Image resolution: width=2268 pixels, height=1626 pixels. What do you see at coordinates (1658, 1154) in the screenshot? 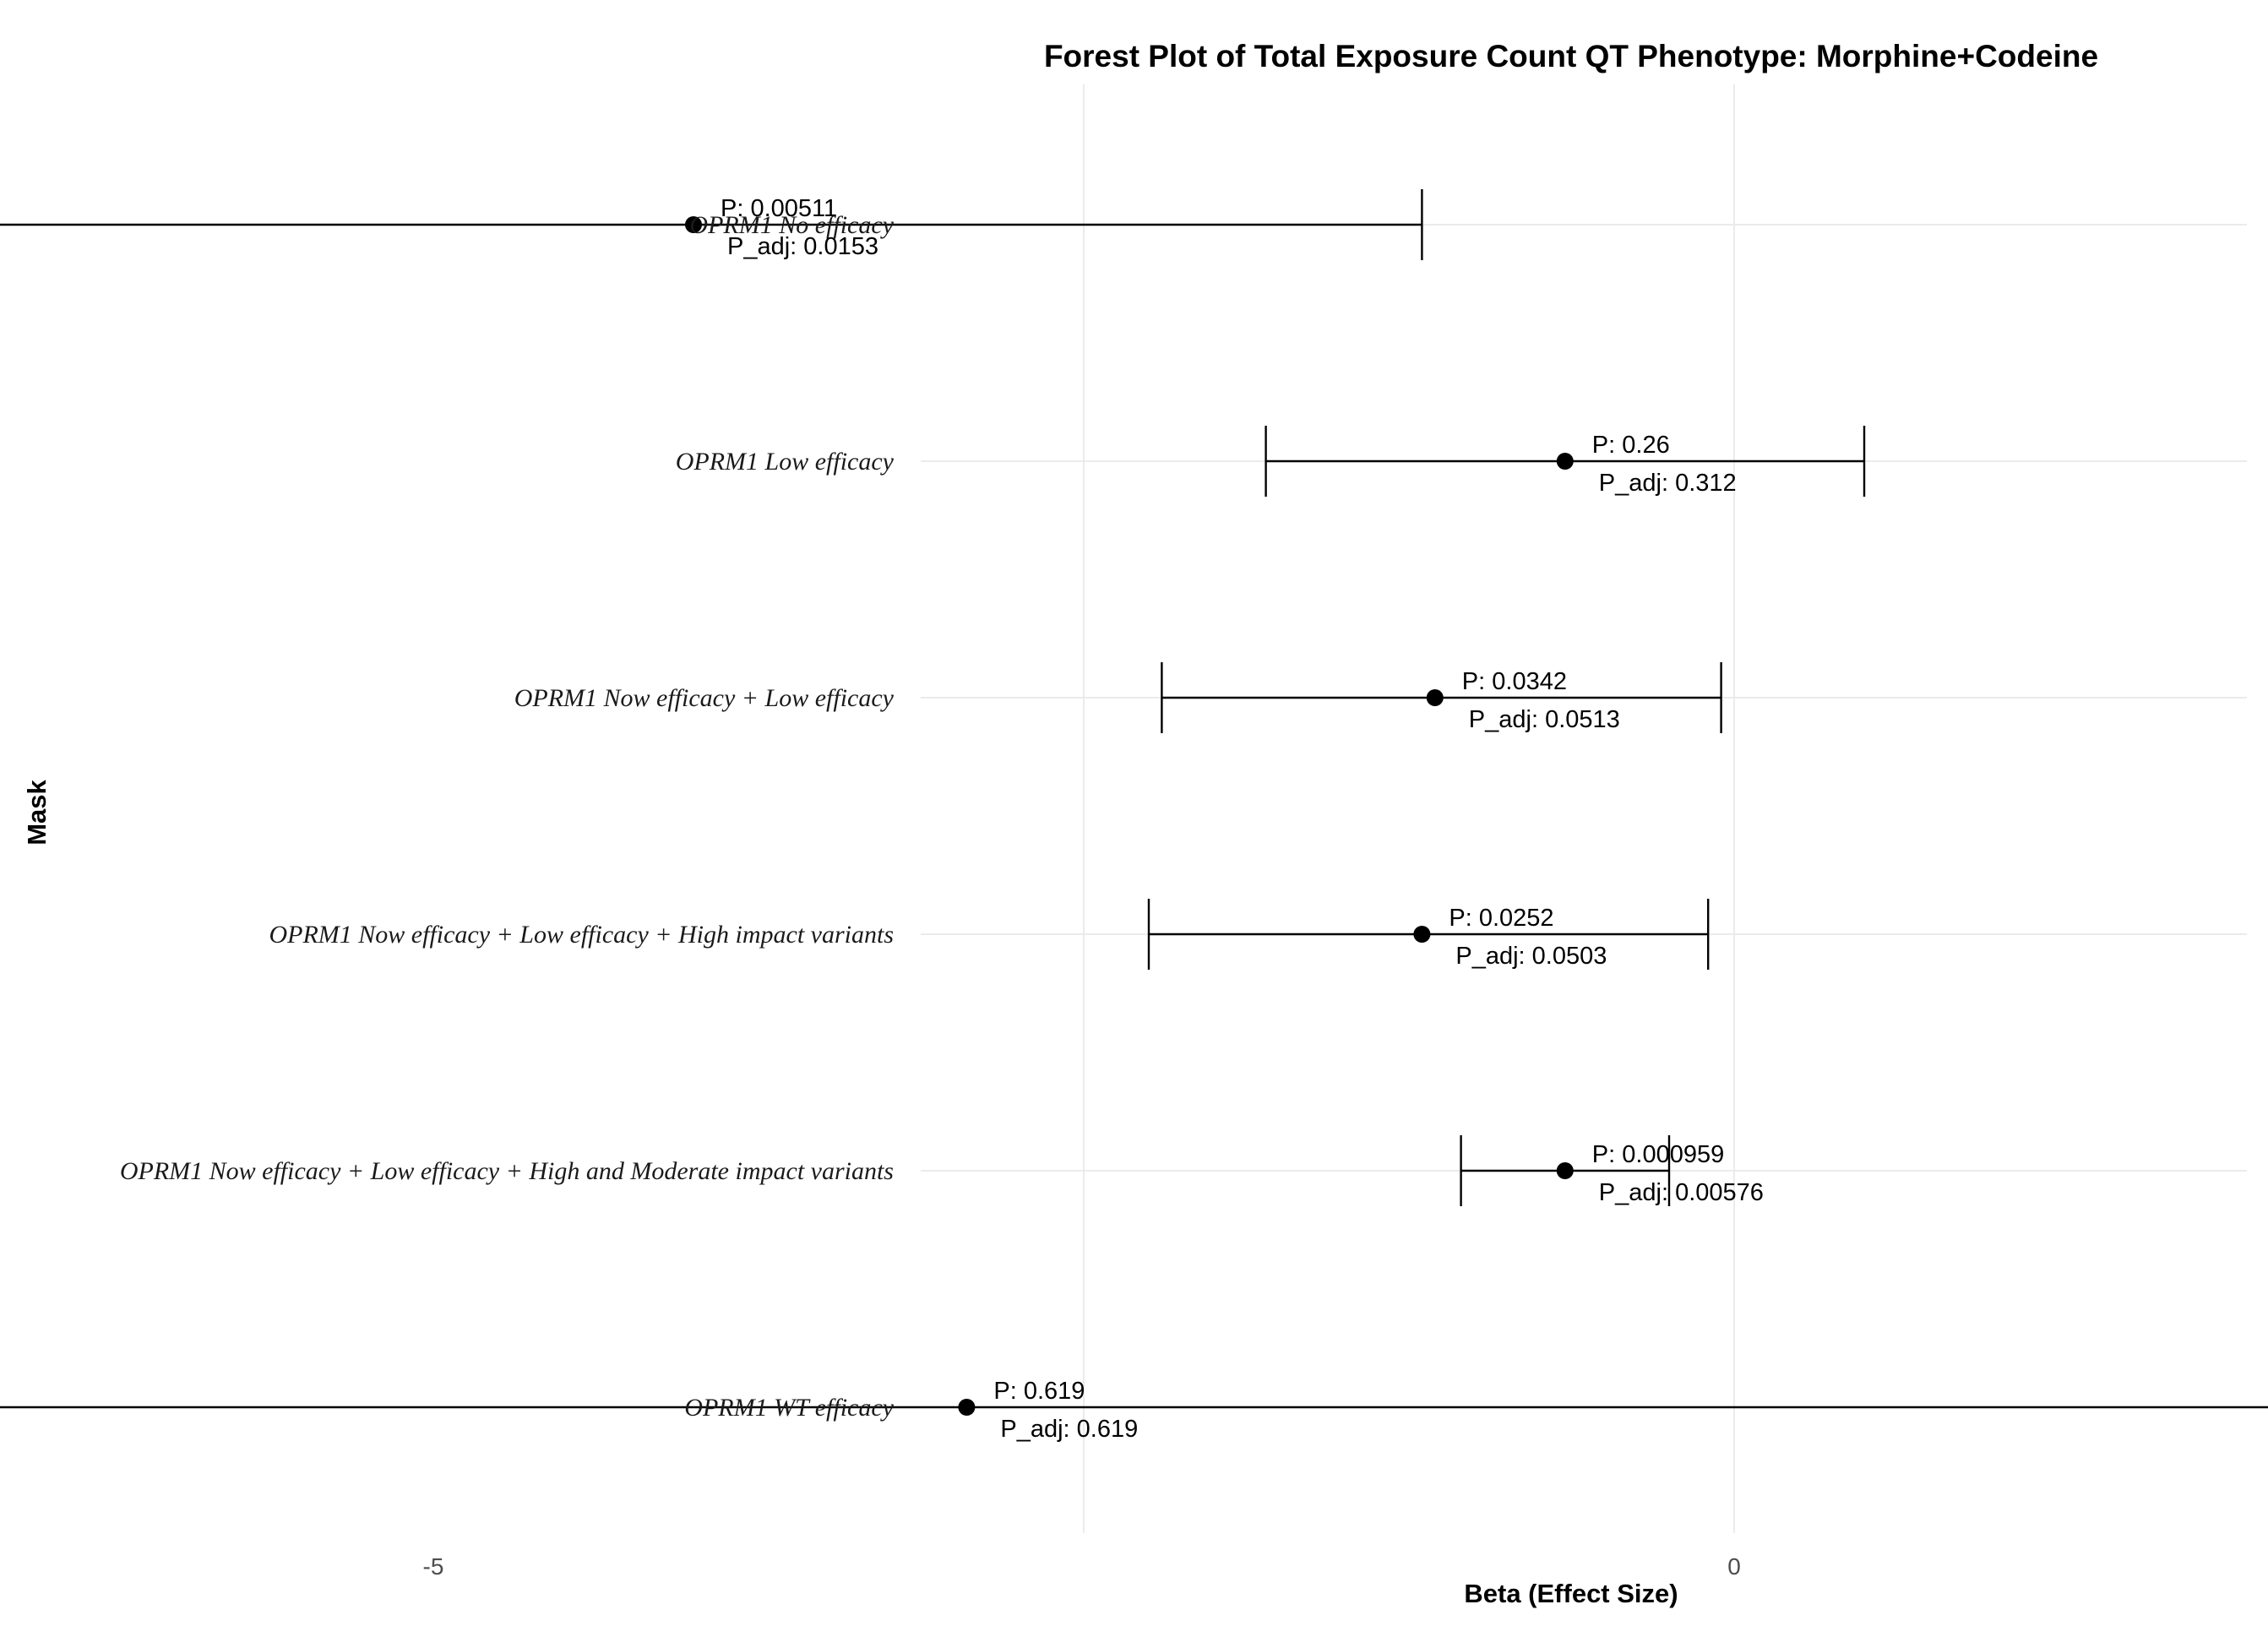
I see `p-value-label: P: 0.000959` at bounding box center [1658, 1154].